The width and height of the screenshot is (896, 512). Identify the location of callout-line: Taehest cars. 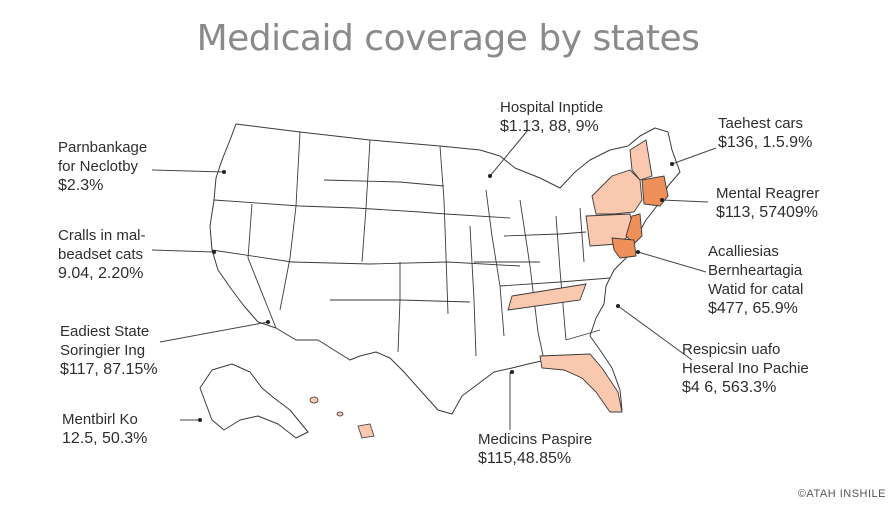
(761, 123).